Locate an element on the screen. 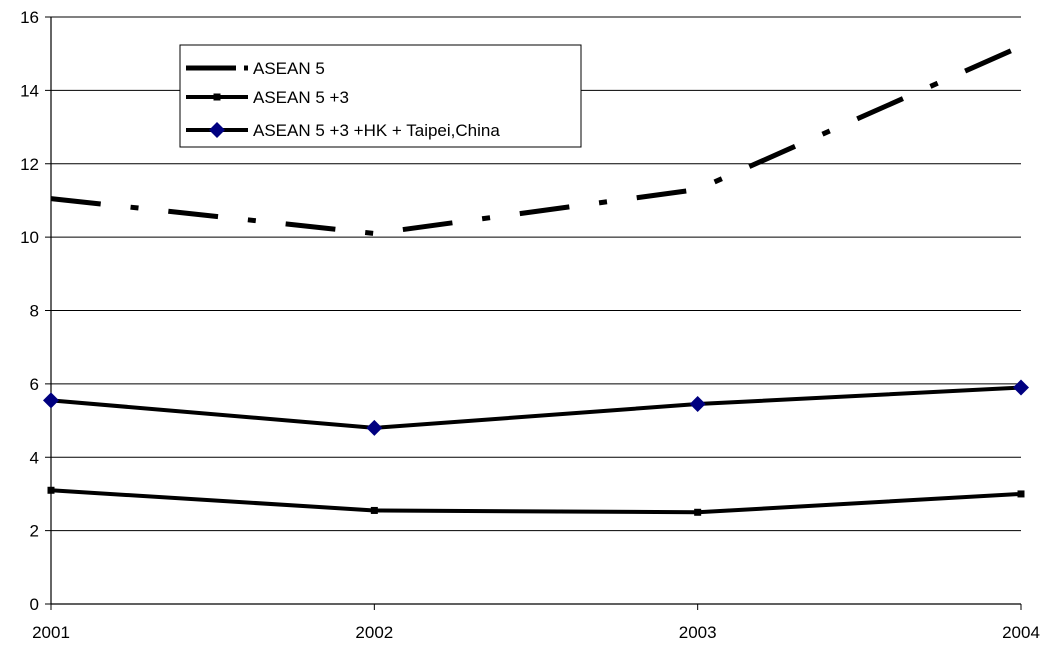 The width and height of the screenshot is (1047, 646). y-tick-label: 0 is located at coordinates (34, 604).